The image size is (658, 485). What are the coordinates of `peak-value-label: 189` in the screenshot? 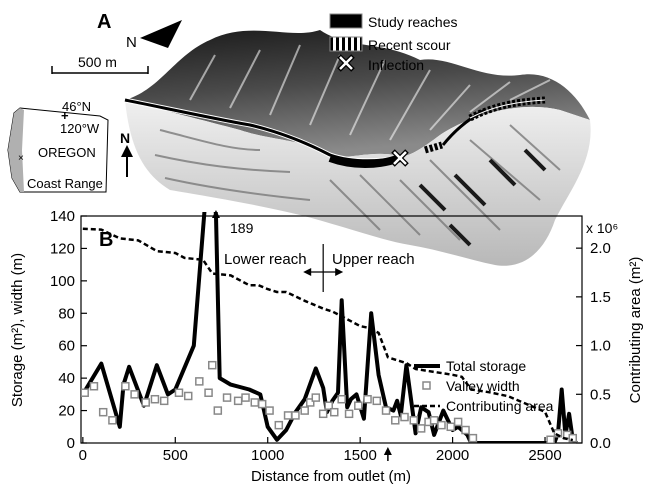 It's located at (242, 228).